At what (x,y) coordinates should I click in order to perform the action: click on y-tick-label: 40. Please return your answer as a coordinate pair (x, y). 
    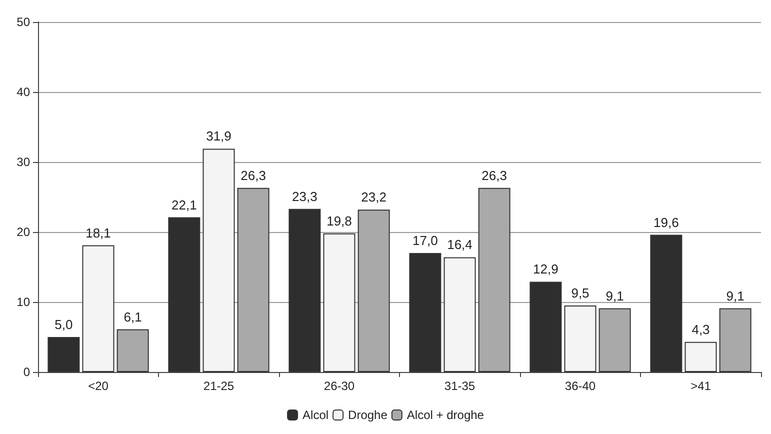
    Looking at the image, I should click on (23, 92).